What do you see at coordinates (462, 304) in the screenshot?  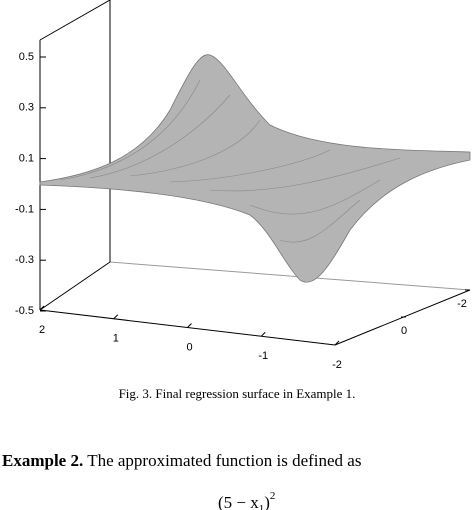 I see `y-tick-label: -2` at bounding box center [462, 304].